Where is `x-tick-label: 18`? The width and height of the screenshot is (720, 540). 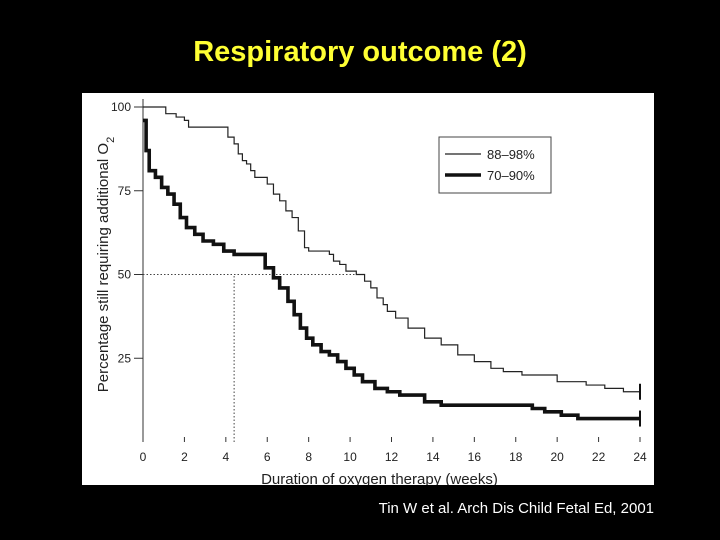 x-tick-label: 18 is located at coordinates (516, 457).